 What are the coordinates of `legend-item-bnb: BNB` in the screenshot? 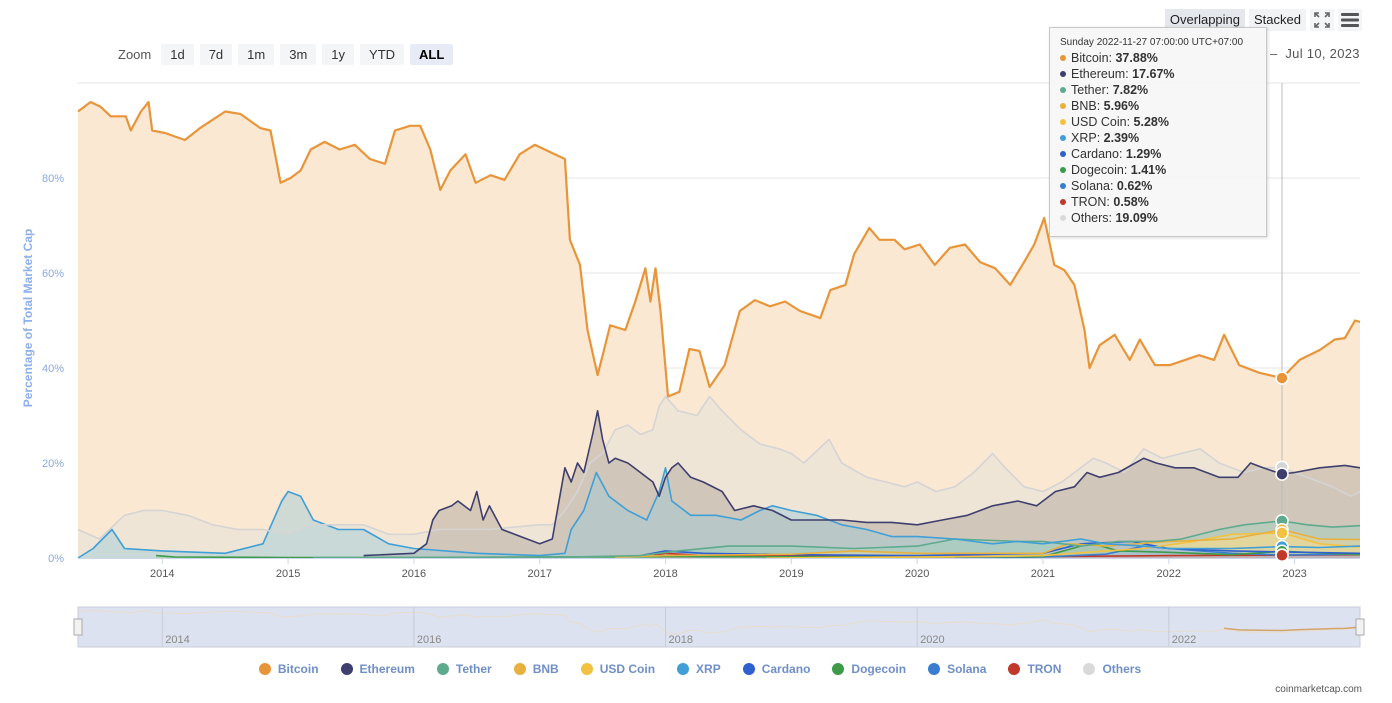 It's located at (536, 669).